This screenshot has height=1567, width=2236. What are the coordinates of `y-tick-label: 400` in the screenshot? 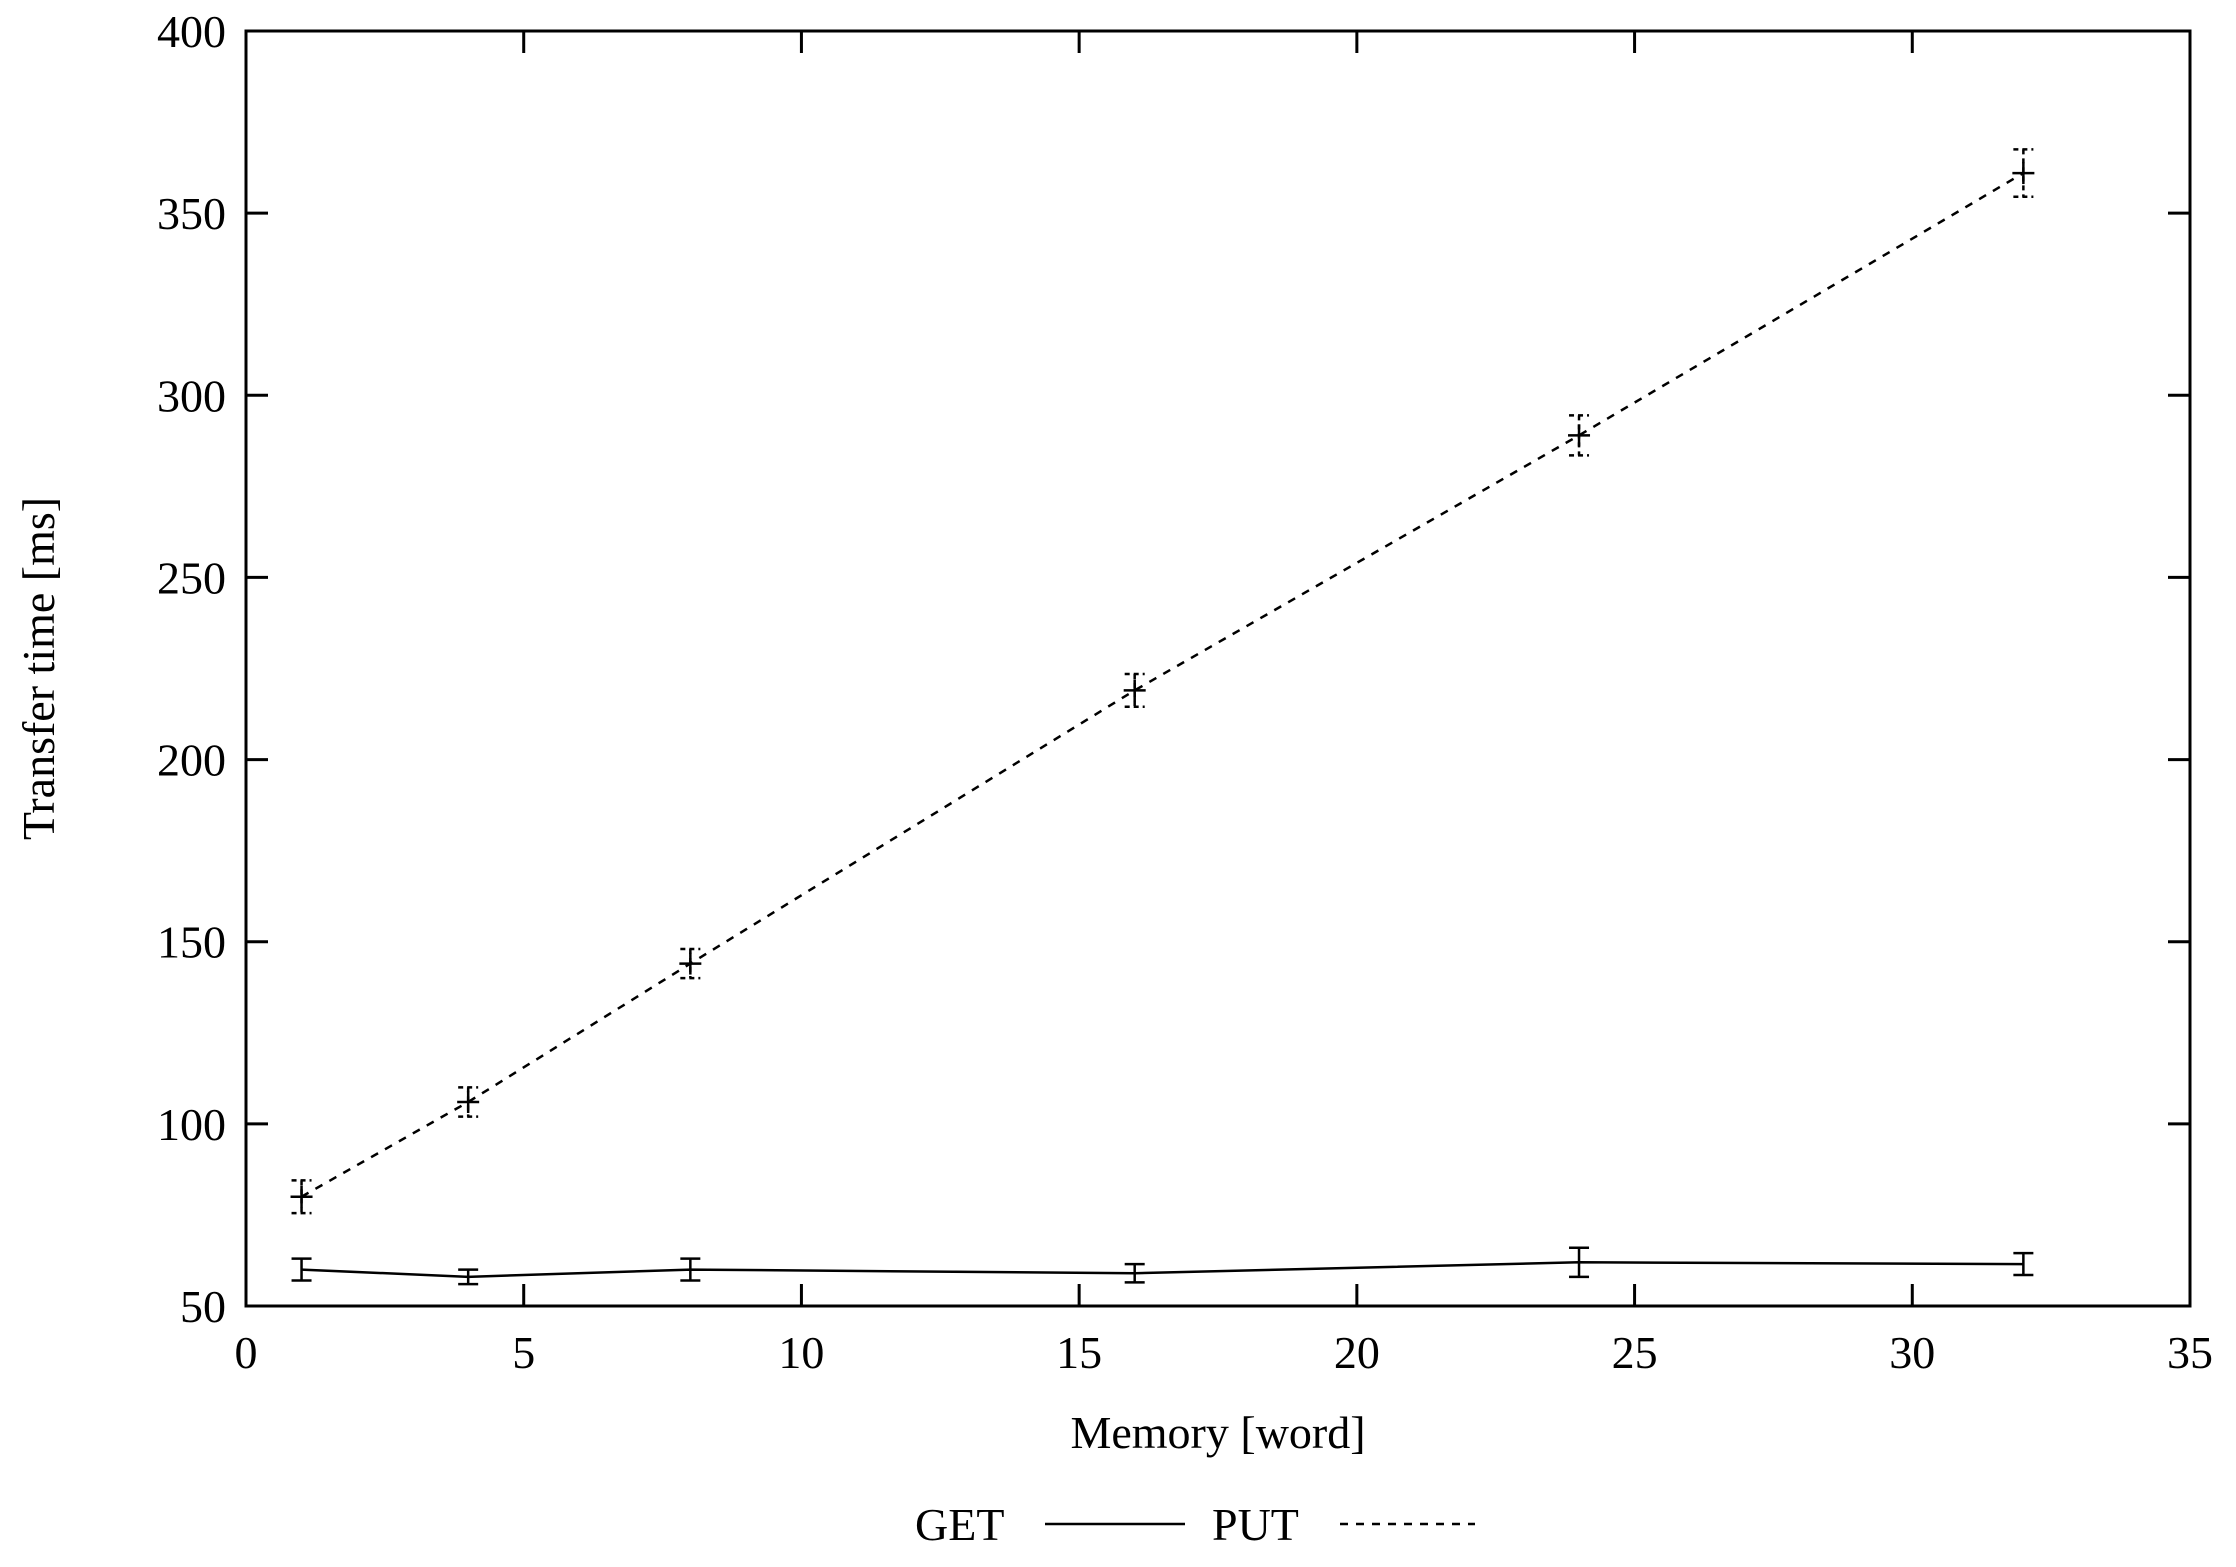 It's located at (191, 31).